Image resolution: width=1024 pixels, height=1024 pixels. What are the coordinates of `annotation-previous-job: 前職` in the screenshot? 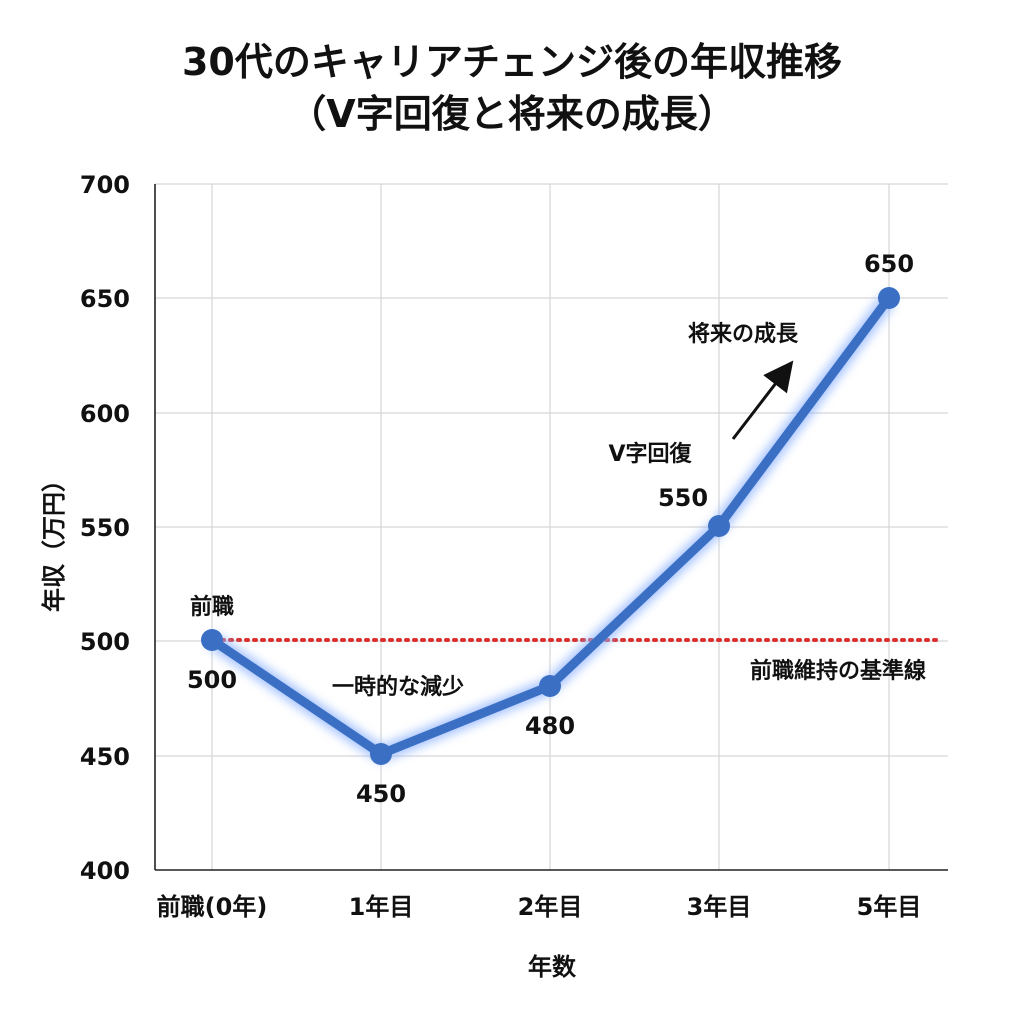 It's located at (212, 607).